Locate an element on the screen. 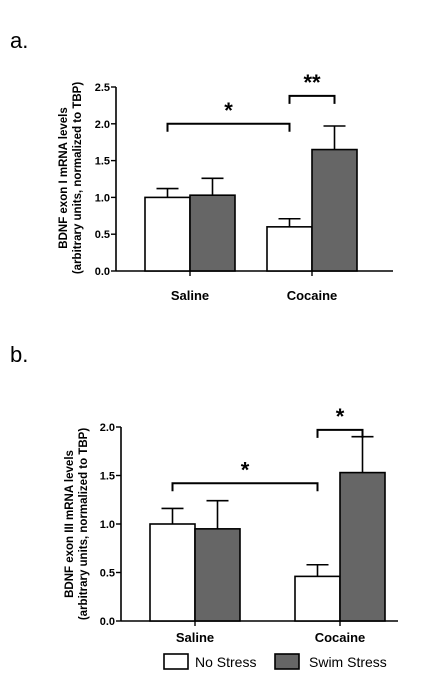 This screenshot has width=433, height=681. y-axis-title: BDNF exon I mRNA levels is located at coordinates (64, 177).